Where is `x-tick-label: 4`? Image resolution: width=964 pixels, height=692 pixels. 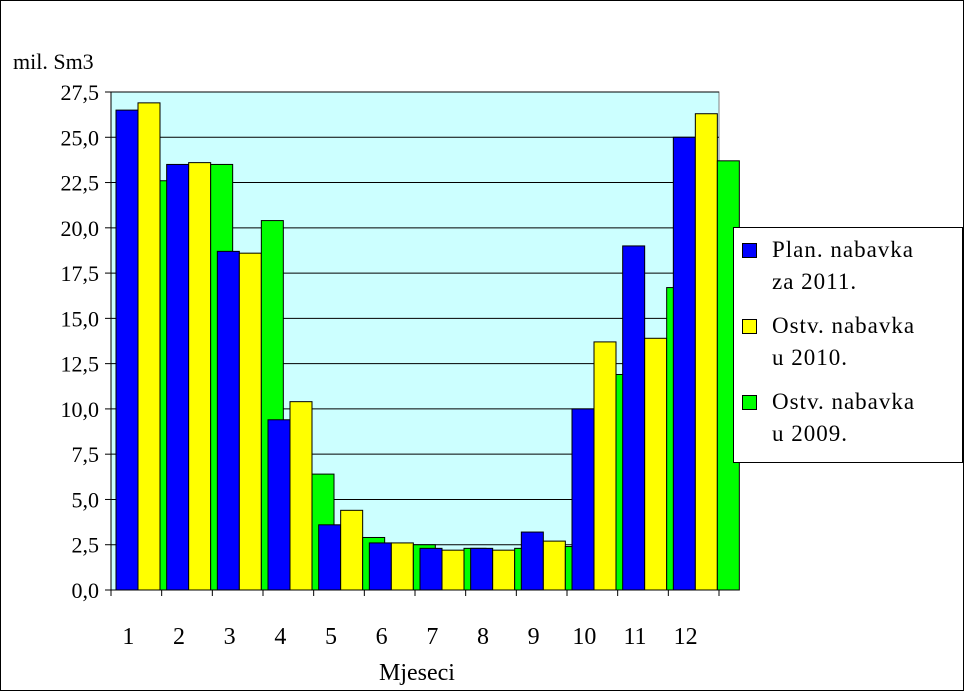 x-tick-label: 4 is located at coordinates (280, 637).